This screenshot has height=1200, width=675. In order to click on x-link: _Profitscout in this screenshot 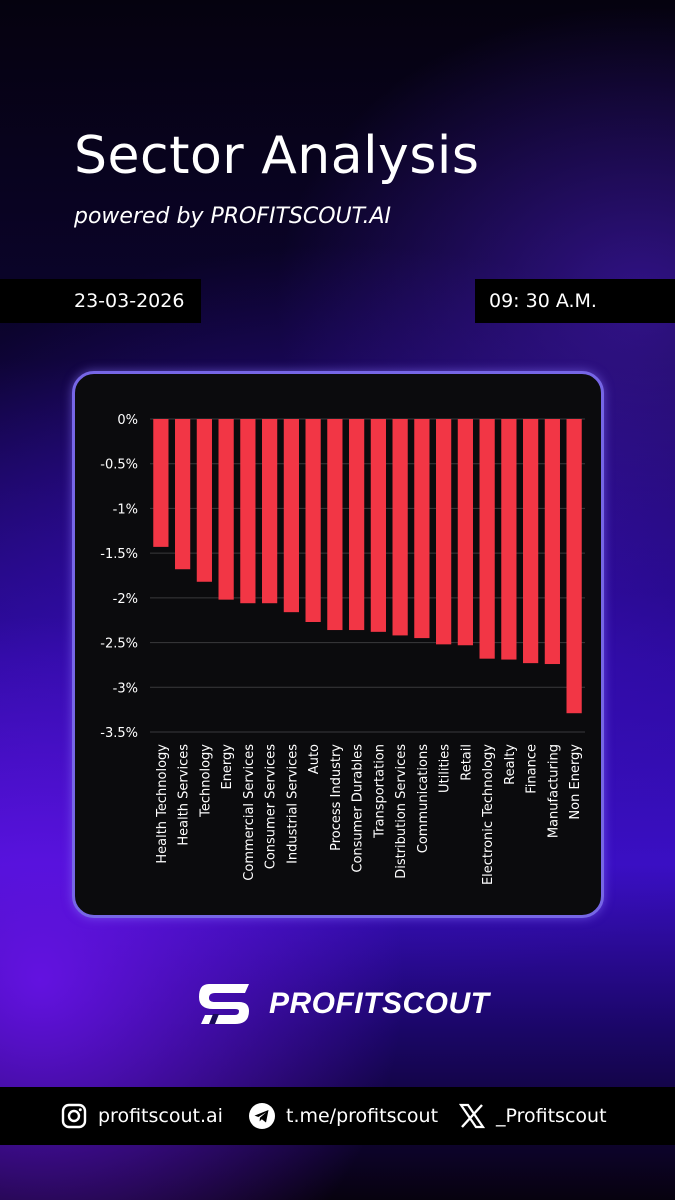, I will do `click(532, 1116)`.